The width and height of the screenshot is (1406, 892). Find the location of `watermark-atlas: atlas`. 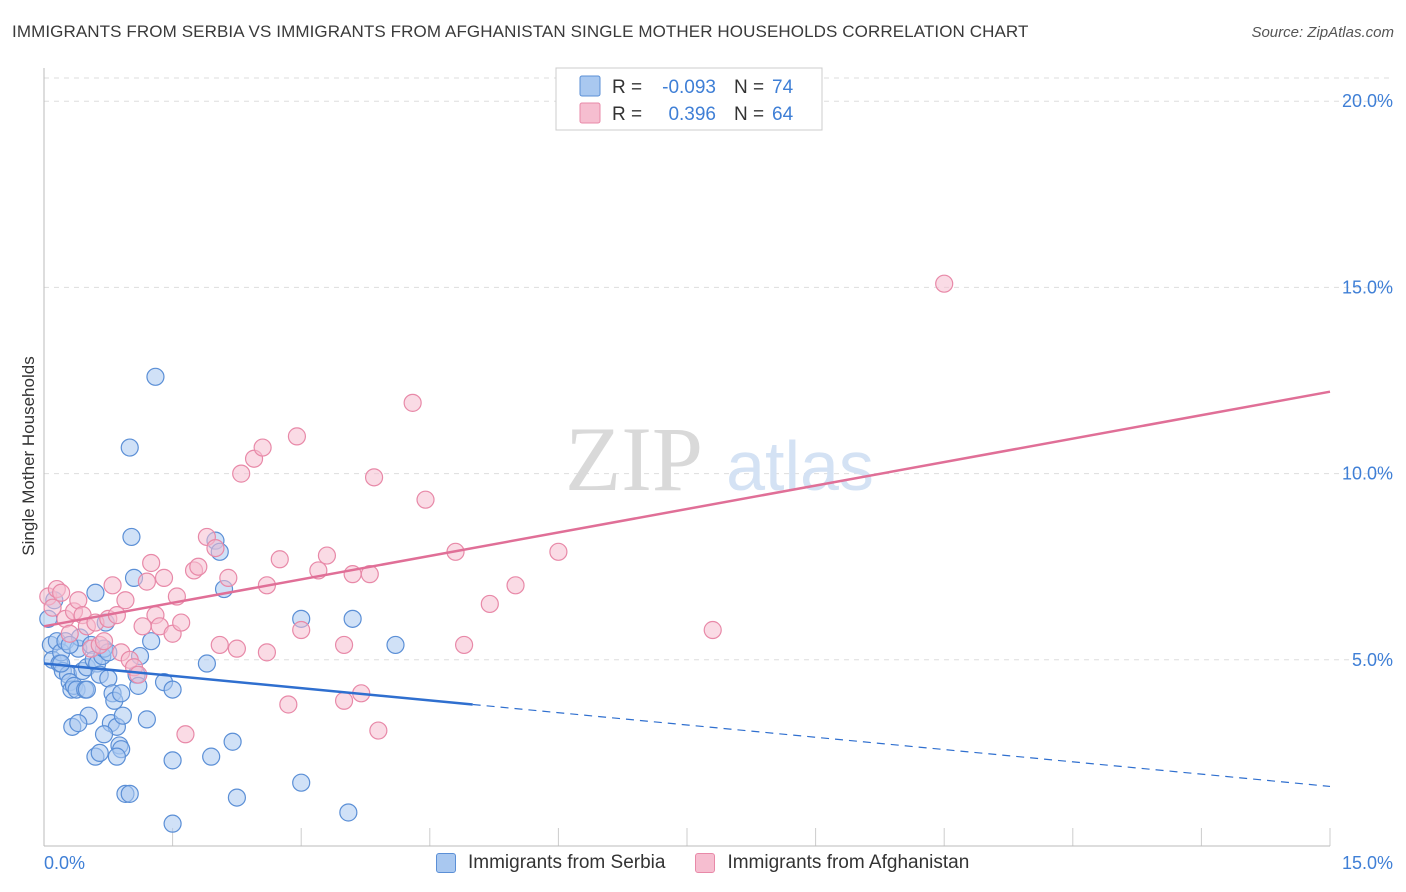

watermark-atlas: atlas is located at coordinates (800, 466).